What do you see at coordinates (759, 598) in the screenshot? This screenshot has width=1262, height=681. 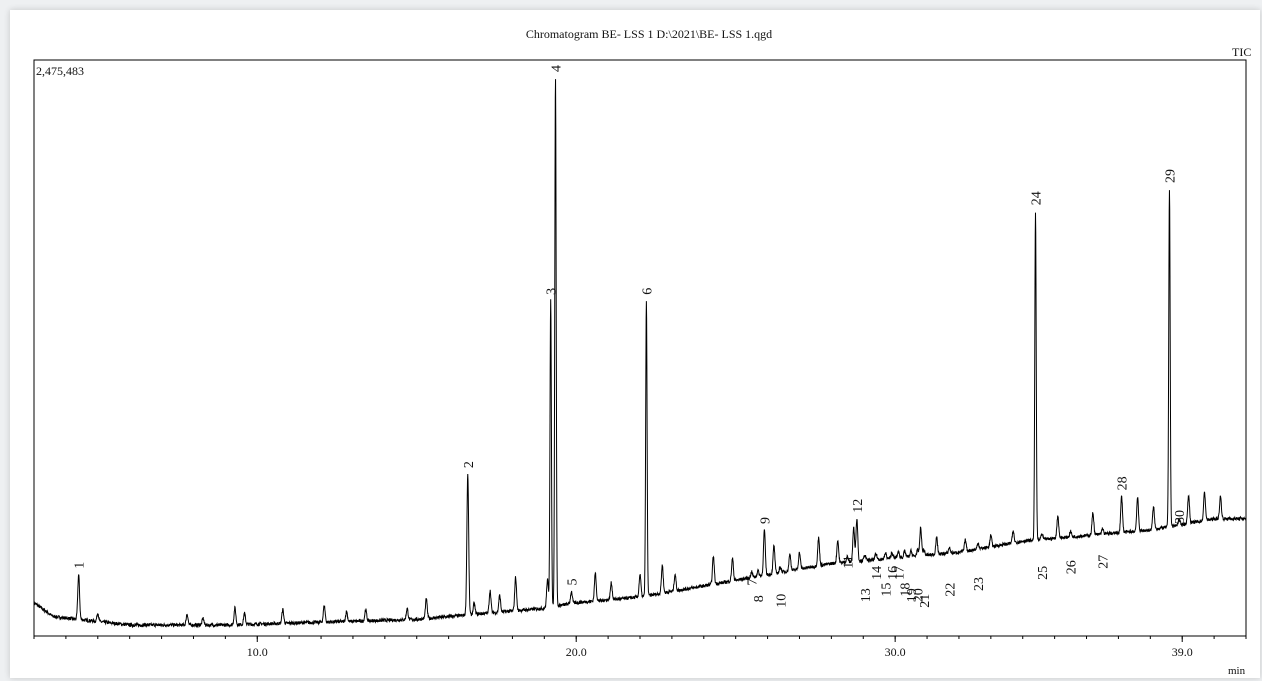 I see `peak-label-8: 8` at bounding box center [759, 598].